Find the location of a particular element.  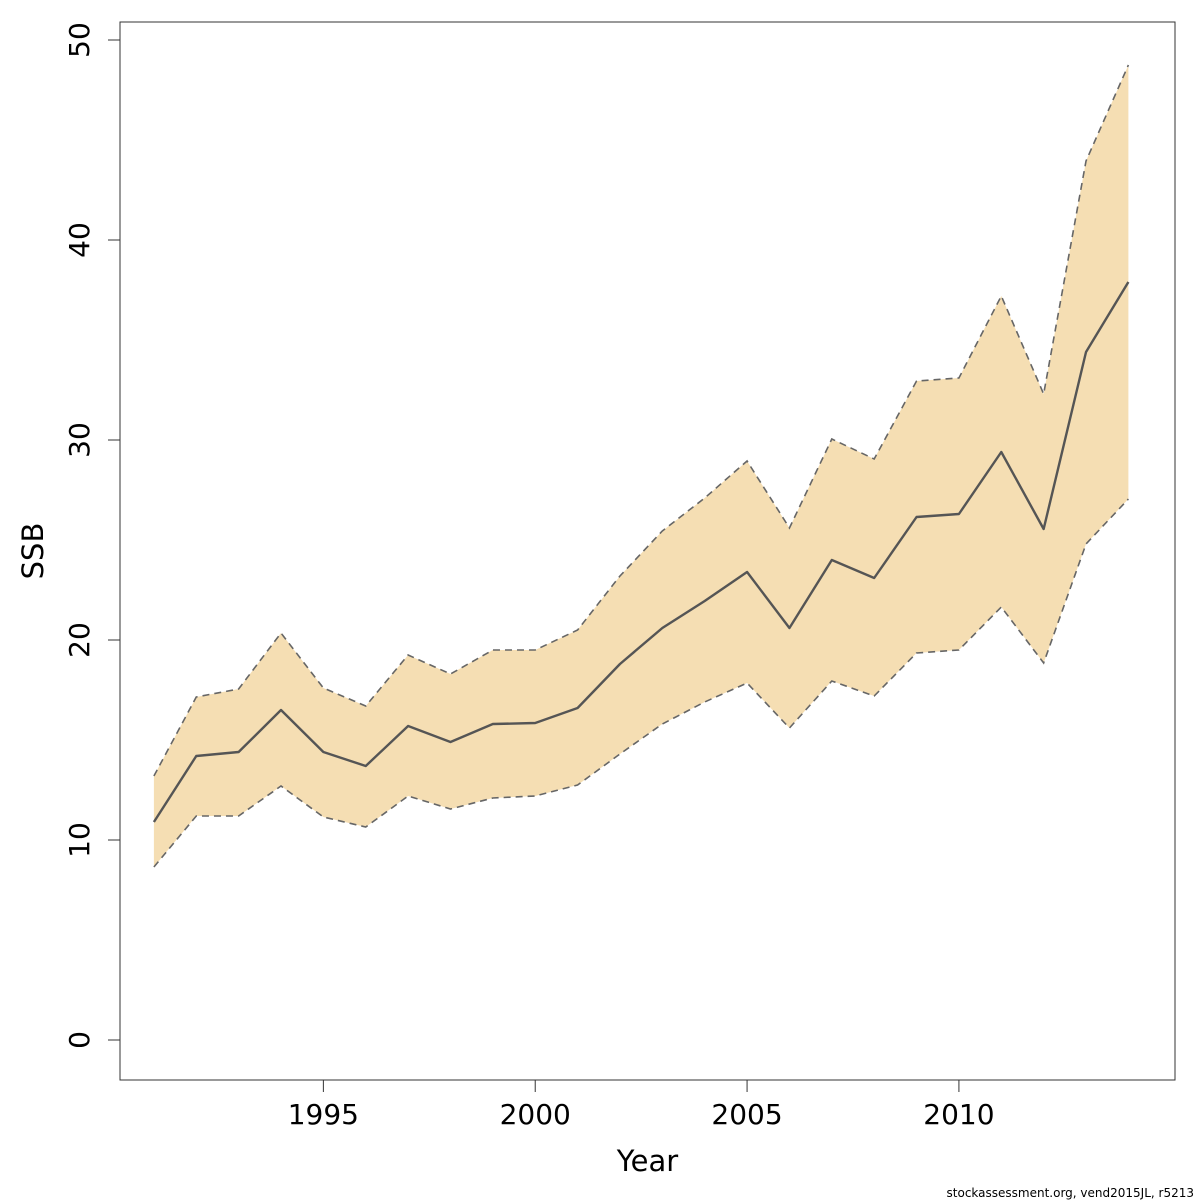

x-tick-label: 2010 is located at coordinates (958, 1114).